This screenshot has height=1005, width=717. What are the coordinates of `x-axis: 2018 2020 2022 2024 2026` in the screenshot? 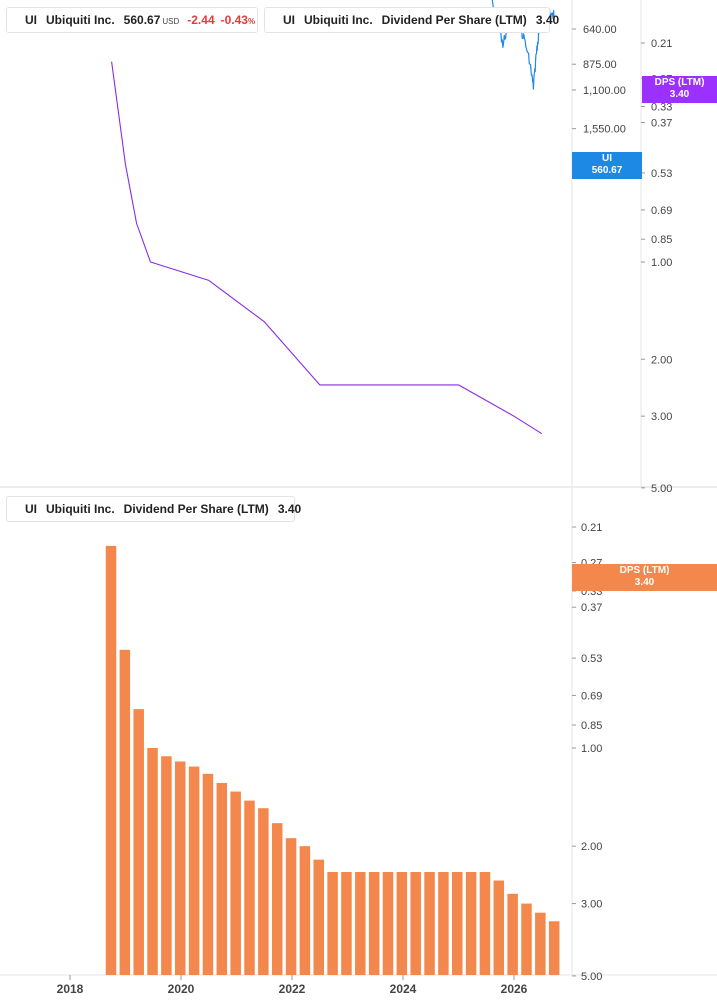 It's located at (292, 985).